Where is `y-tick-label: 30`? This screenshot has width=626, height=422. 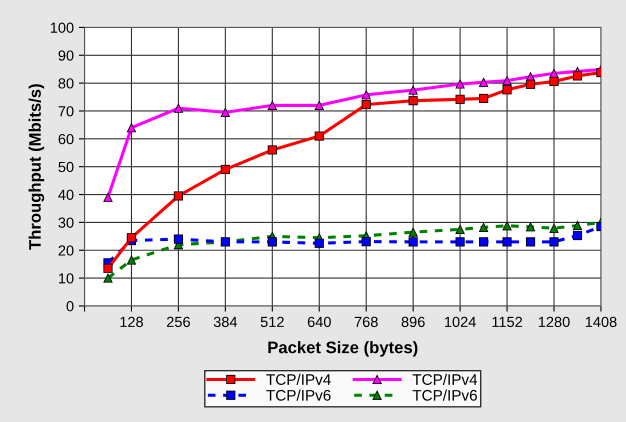 y-tick-label: 30 is located at coordinates (66, 222).